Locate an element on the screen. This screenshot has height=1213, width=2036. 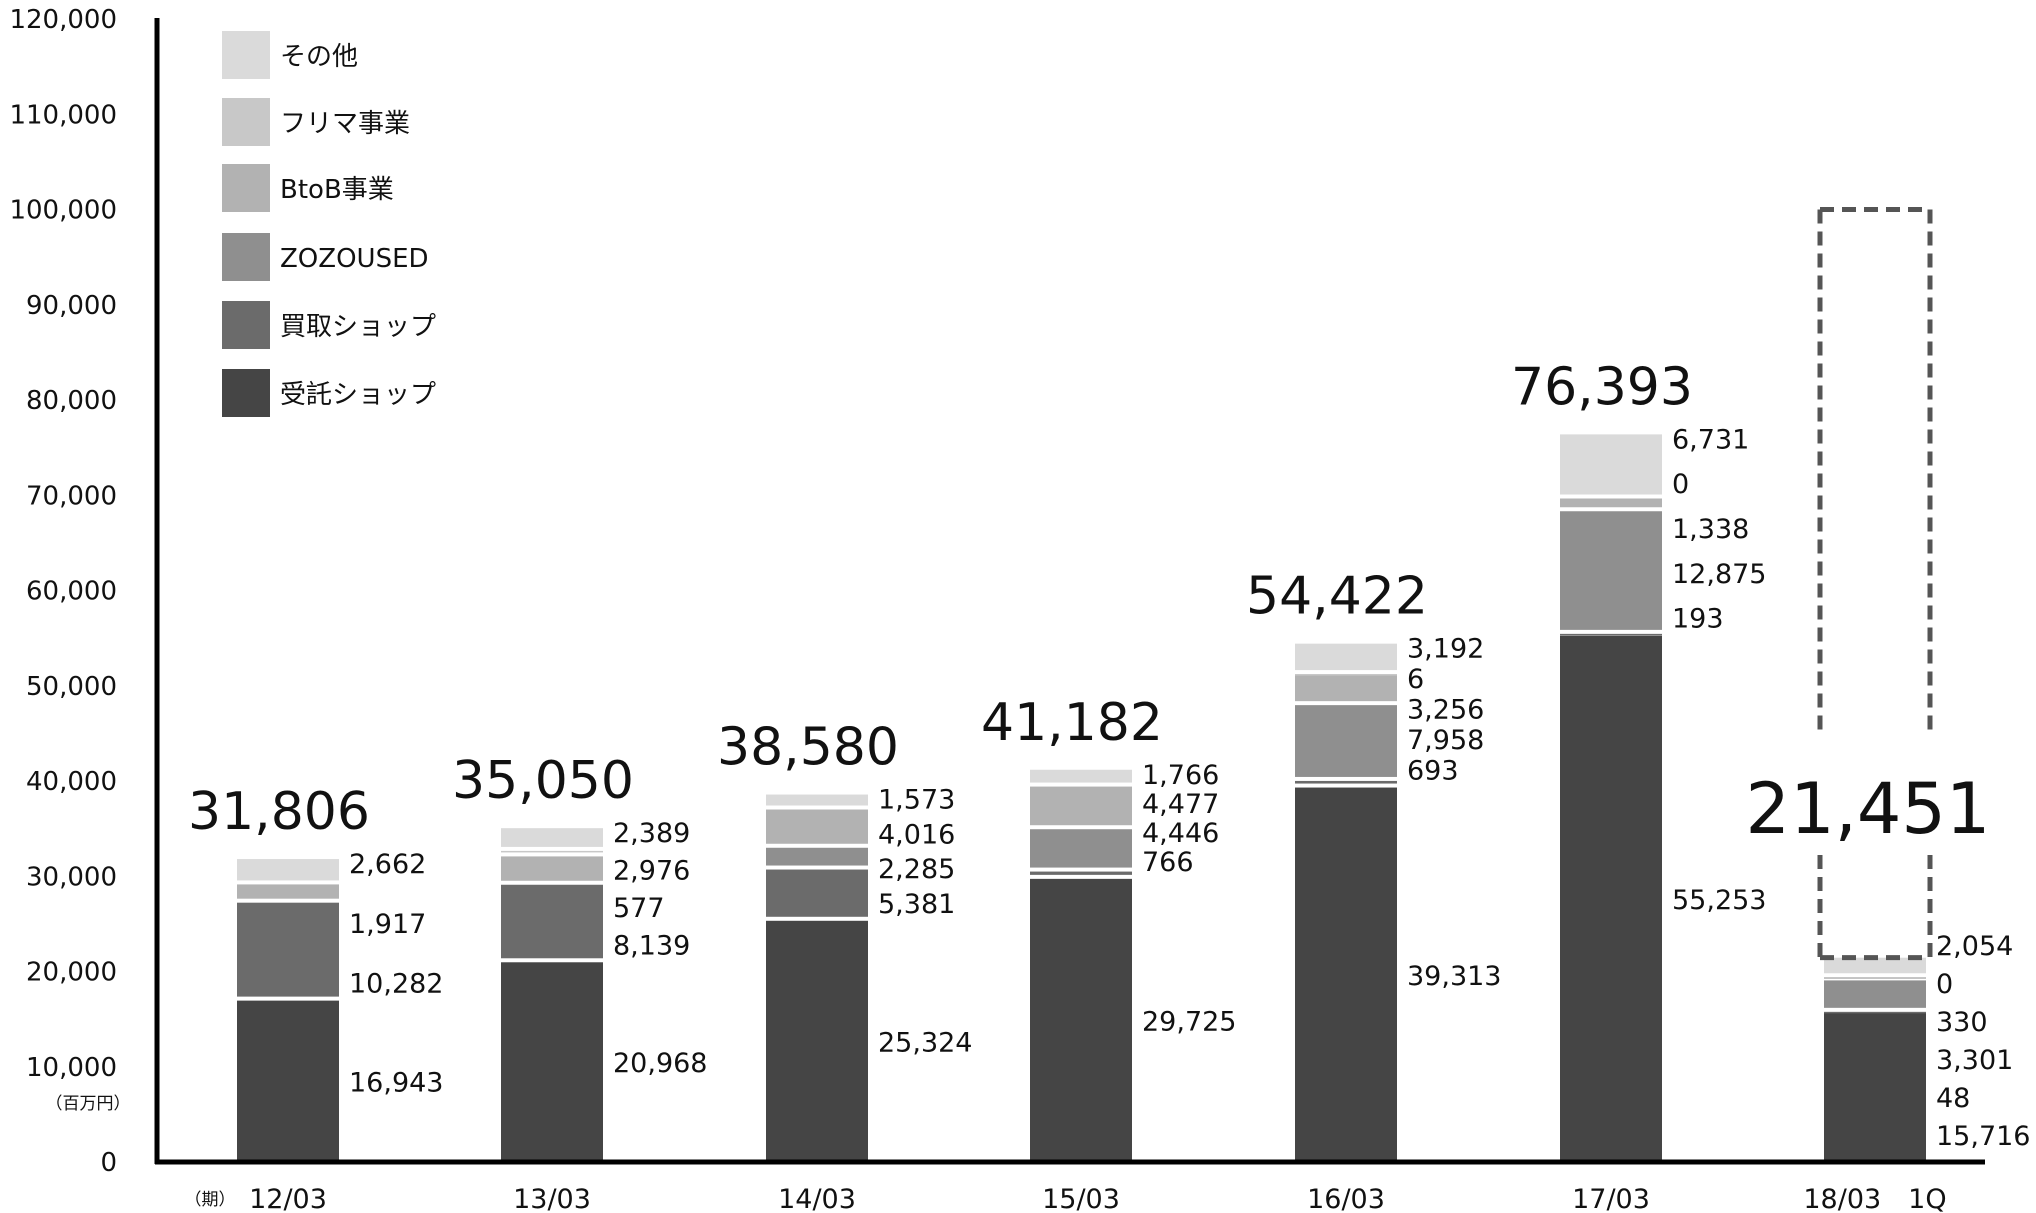
segment-value-label: 1,917 is located at coordinates (387, 924).